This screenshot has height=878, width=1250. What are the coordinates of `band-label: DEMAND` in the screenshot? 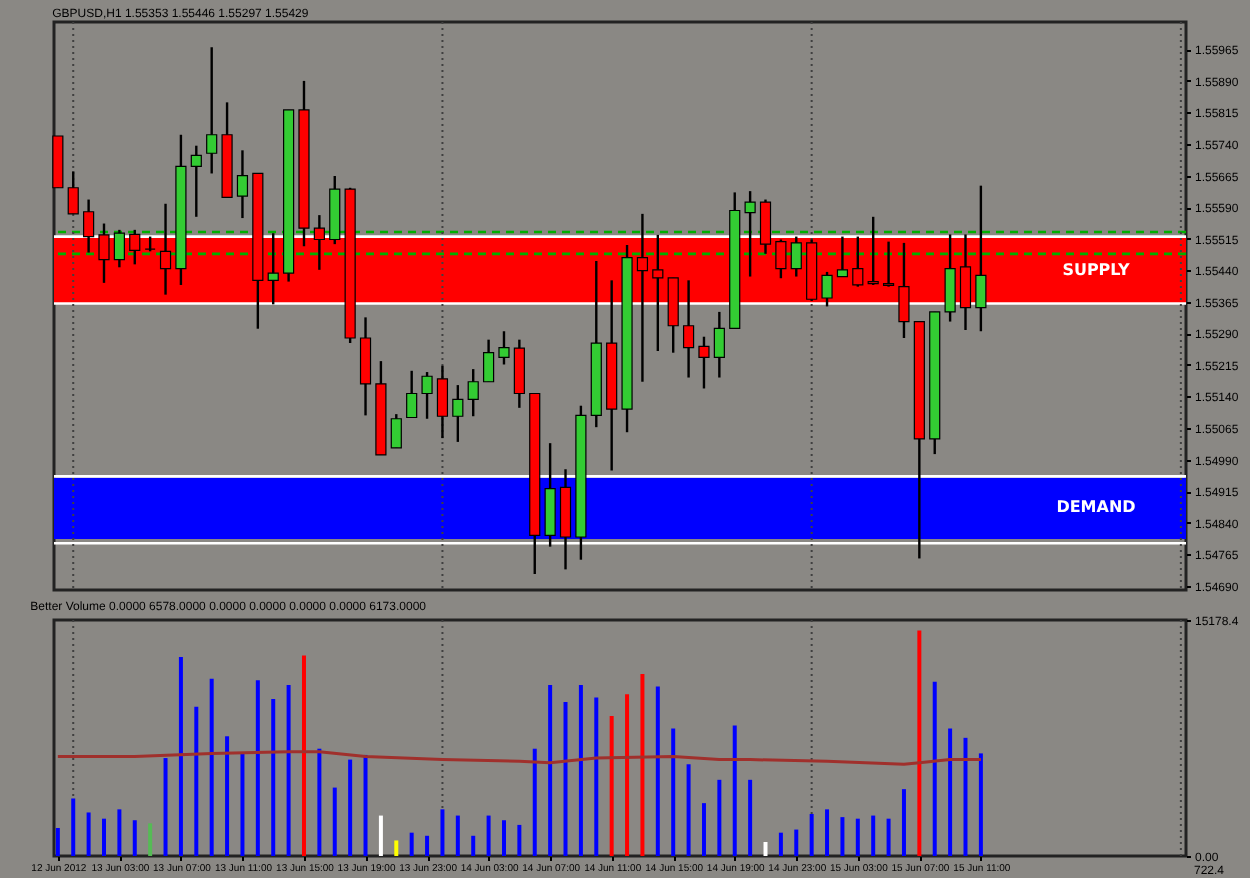 It's located at (1096, 507).